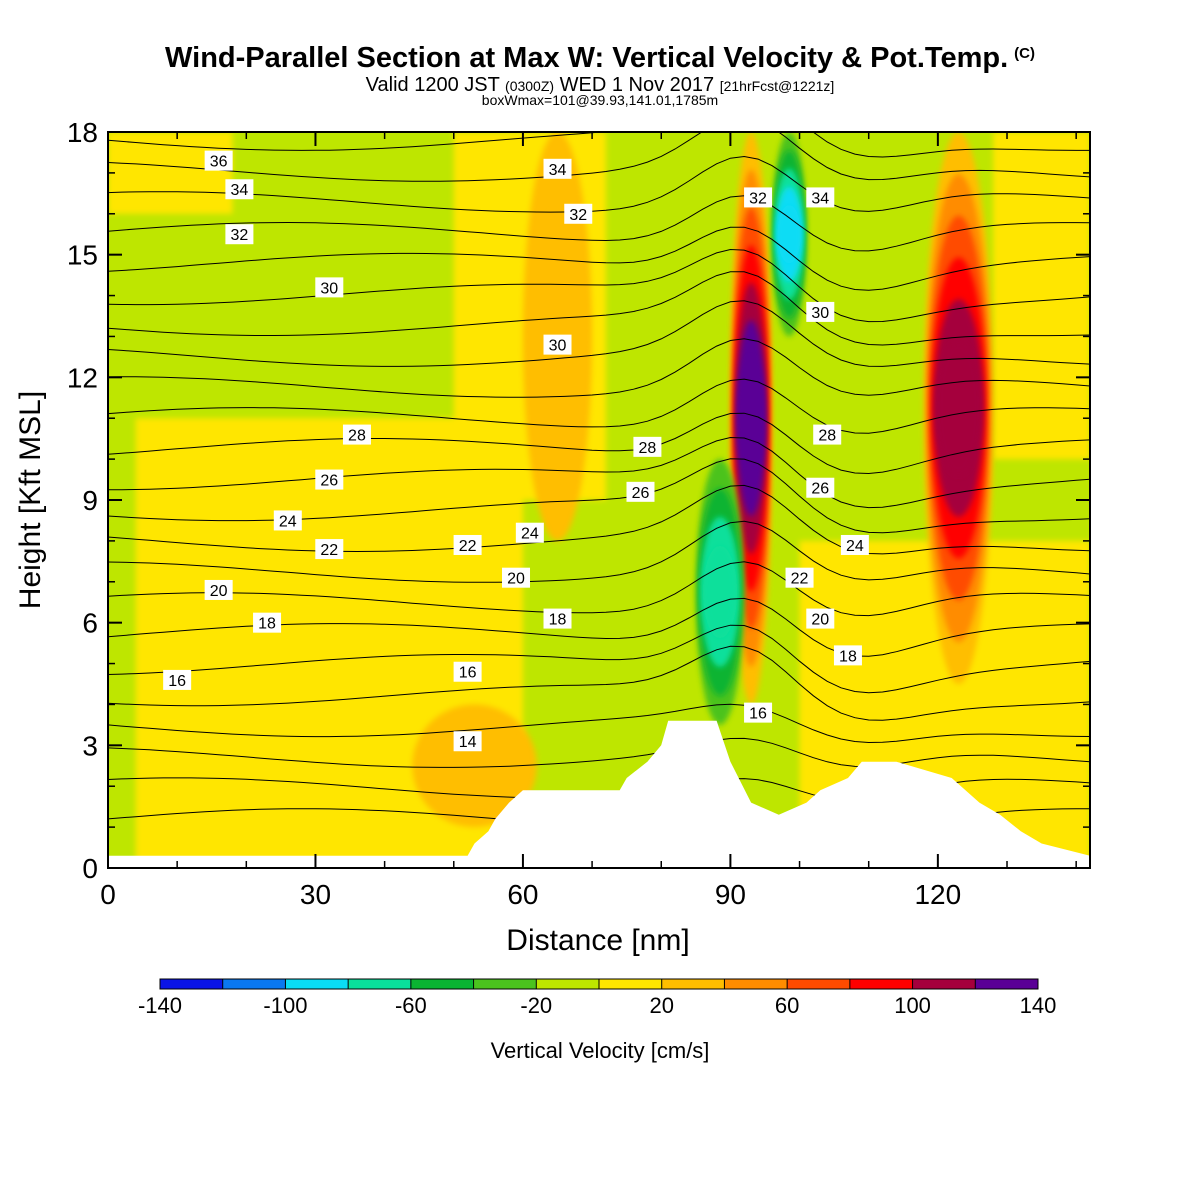  I want to click on isentrope-label-text: 34, so click(239, 190).